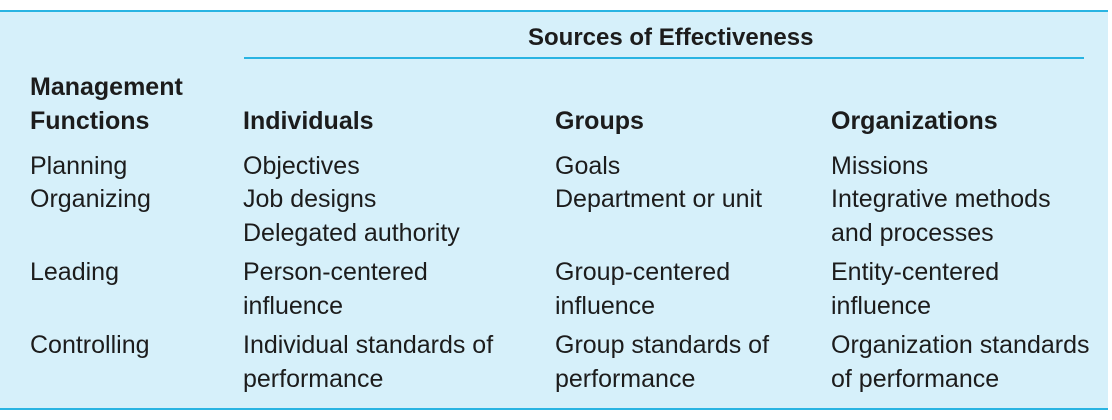  Describe the element at coordinates (915, 379) in the screenshot. I see `cell-line: of performance` at that location.